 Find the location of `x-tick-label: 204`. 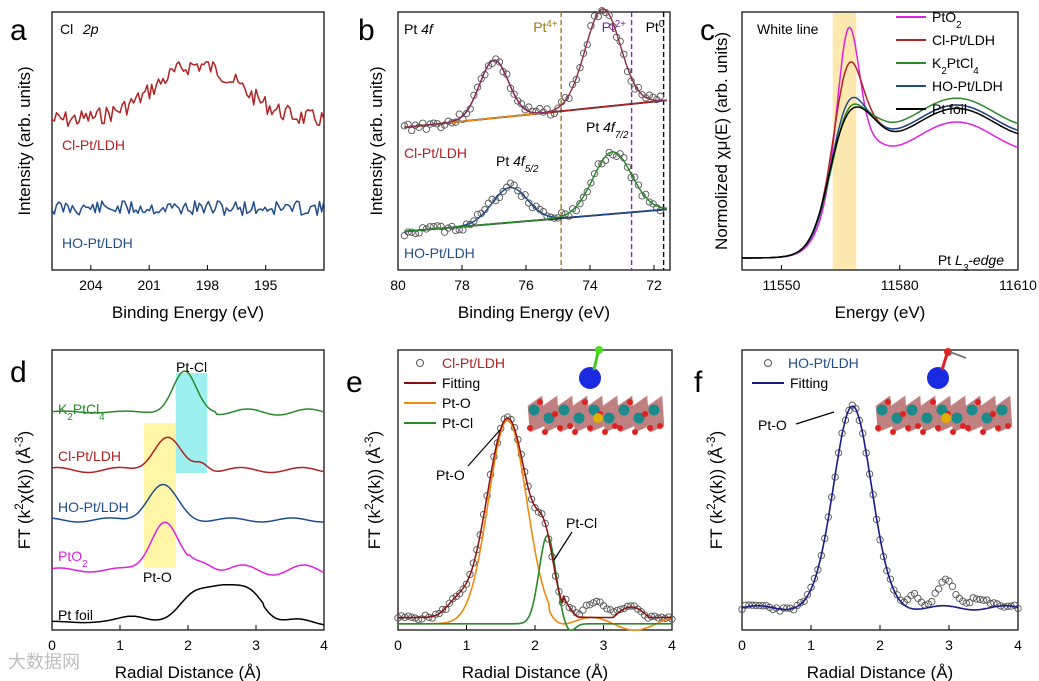

x-tick-label: 204 is located at coordinates (91, 285).